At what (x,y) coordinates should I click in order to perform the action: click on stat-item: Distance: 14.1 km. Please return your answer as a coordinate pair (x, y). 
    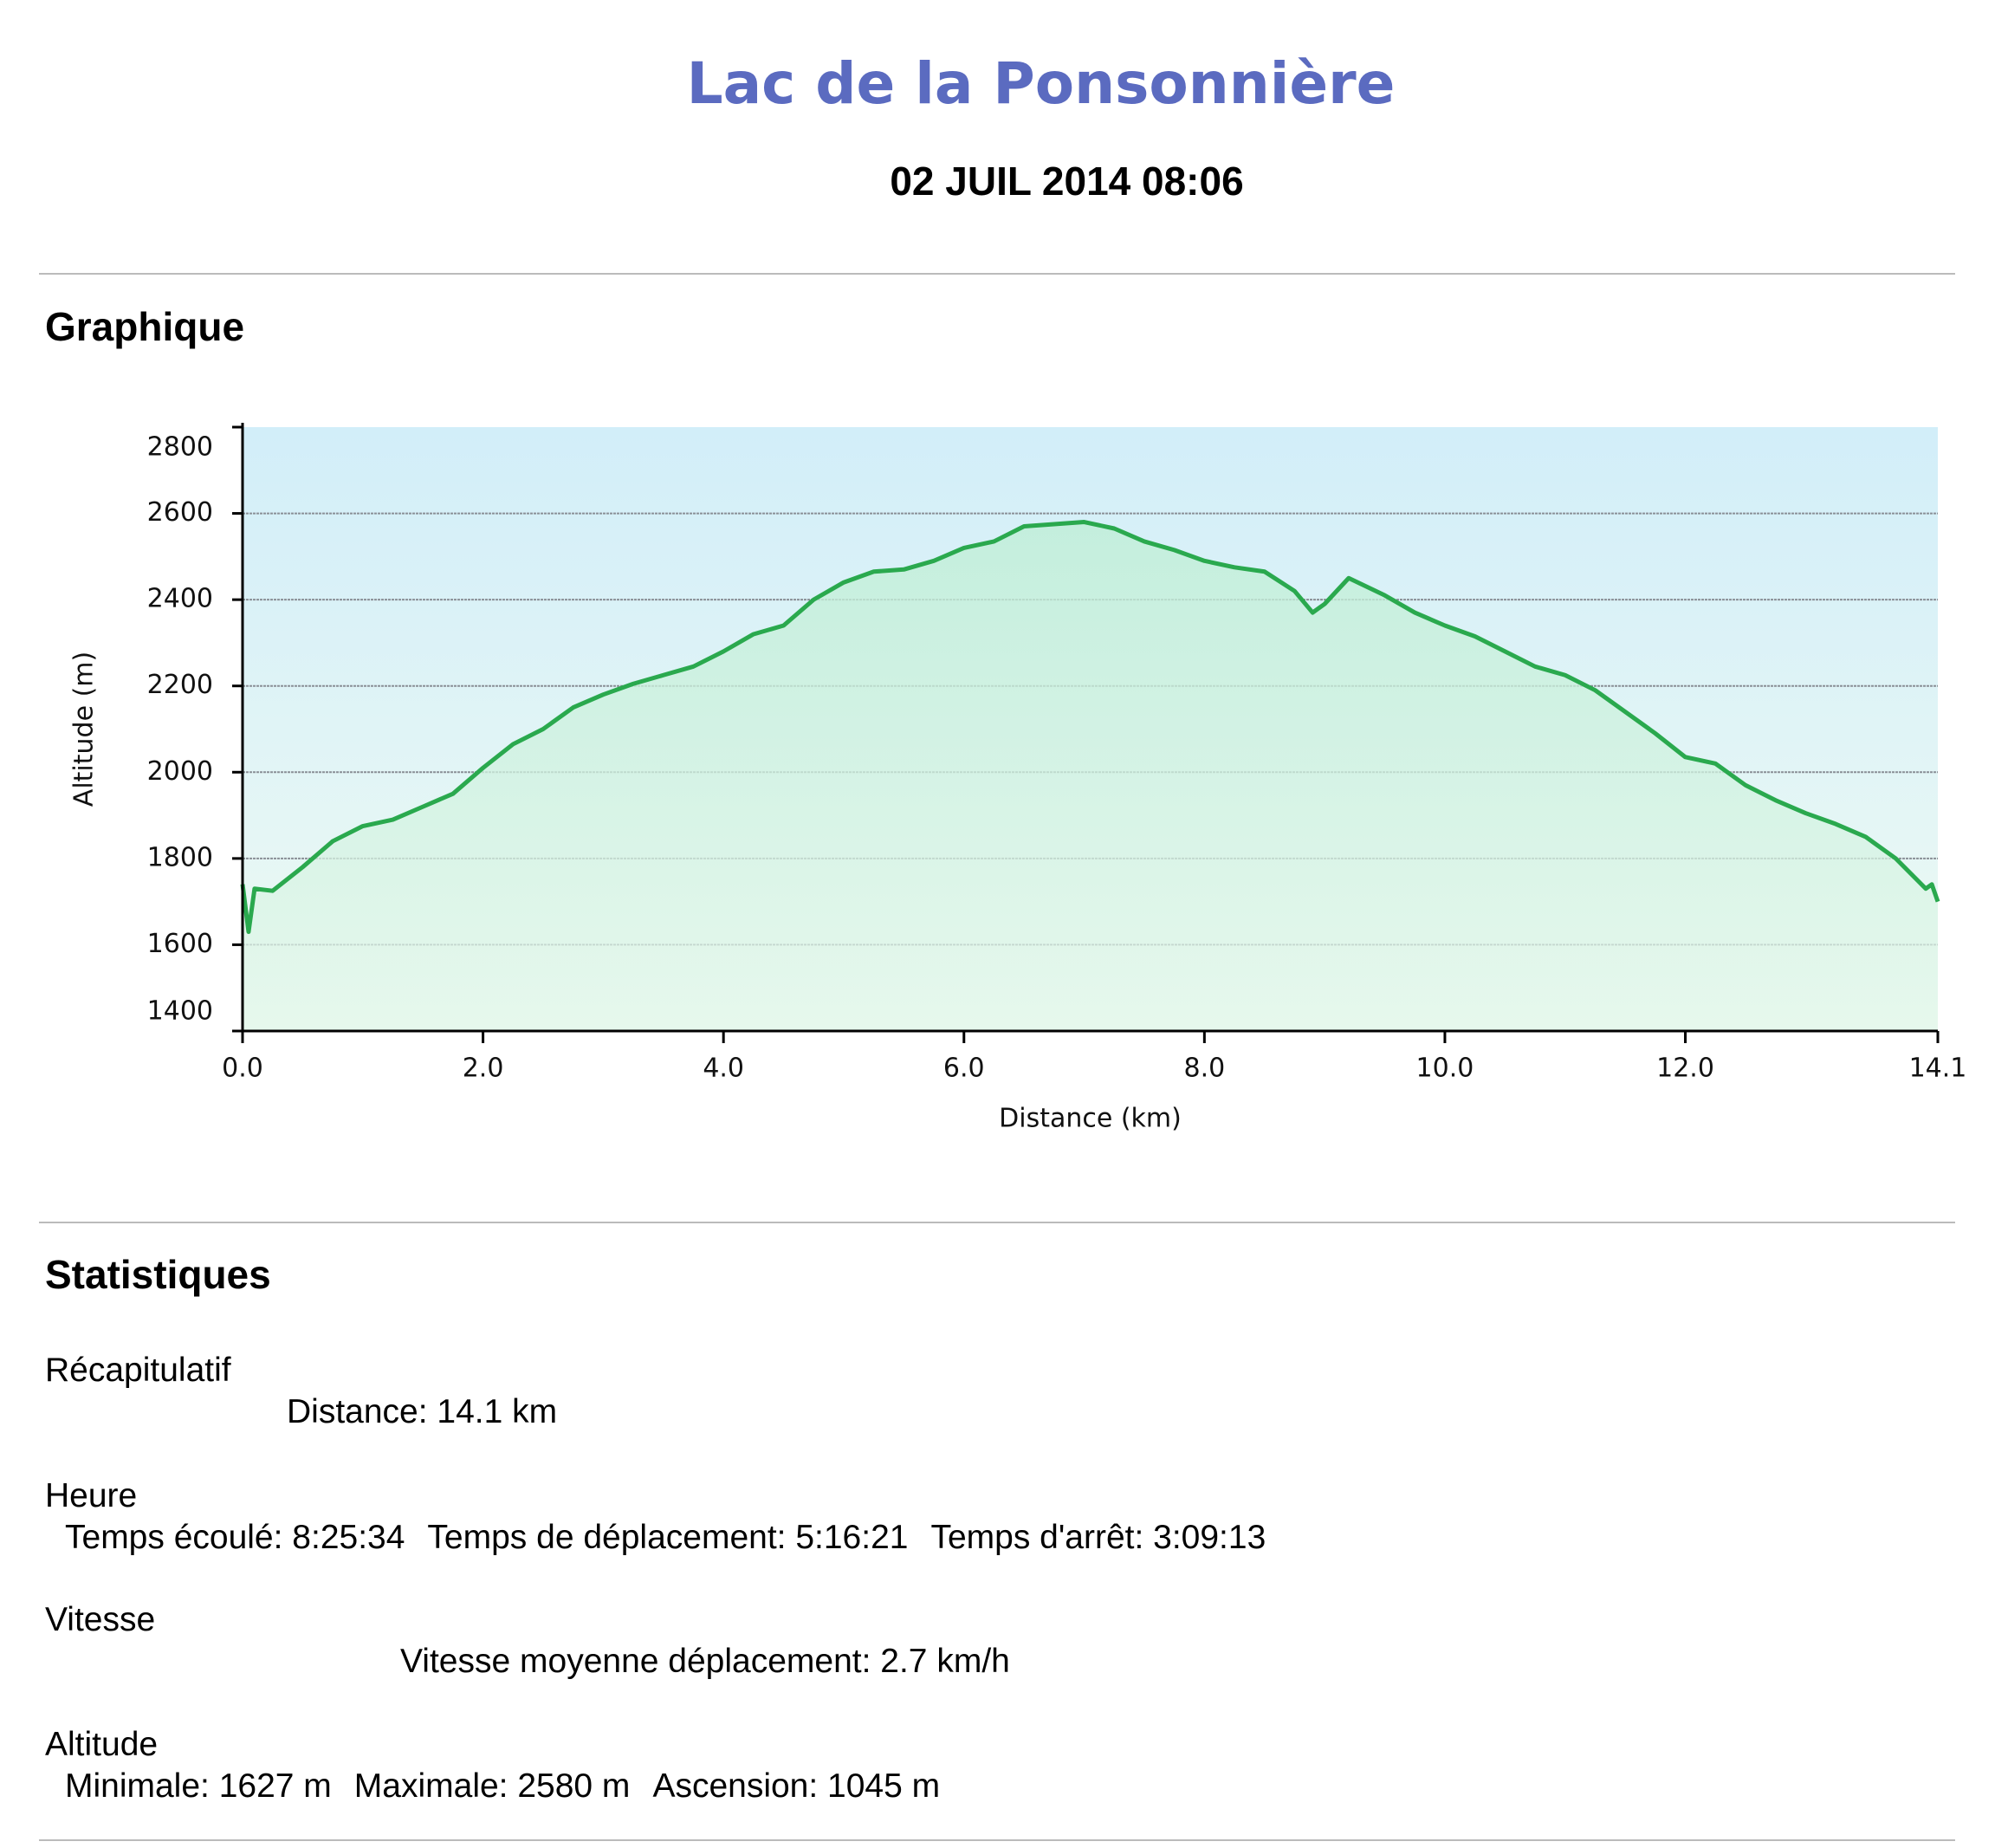
    Looking at the image, I should click on (422, 1411).